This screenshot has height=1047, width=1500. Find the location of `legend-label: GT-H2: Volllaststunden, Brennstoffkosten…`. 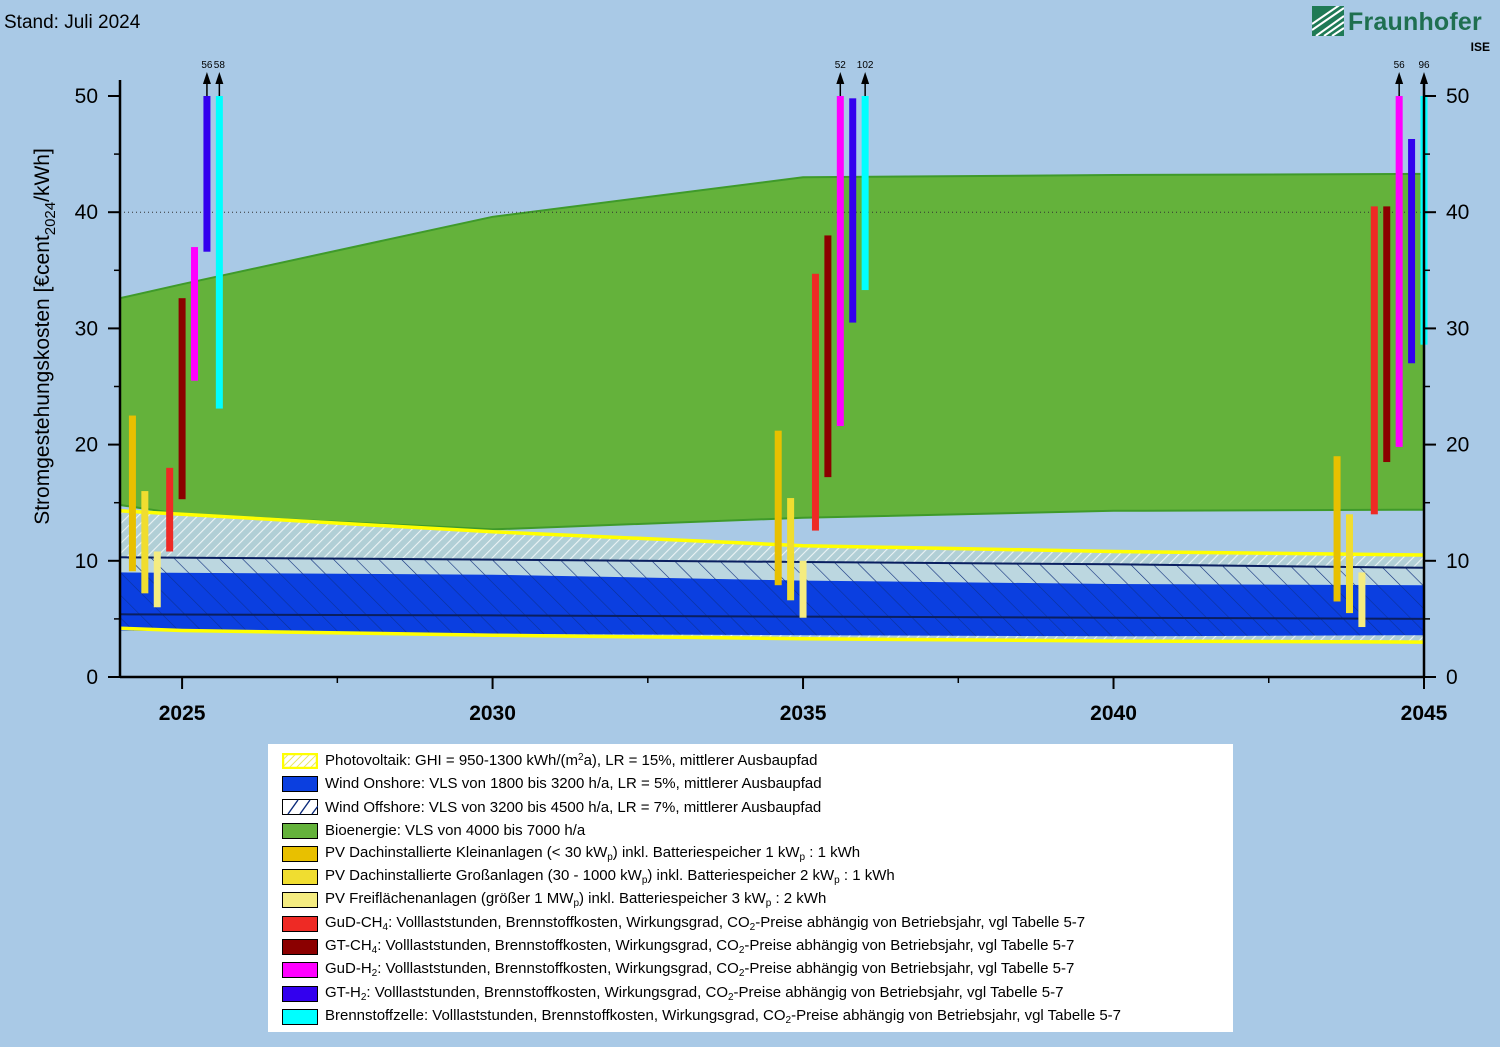

legend-label: GT-H2: Volllaststunden, Brennstoffkosten… is located at coordinates (694, 993).